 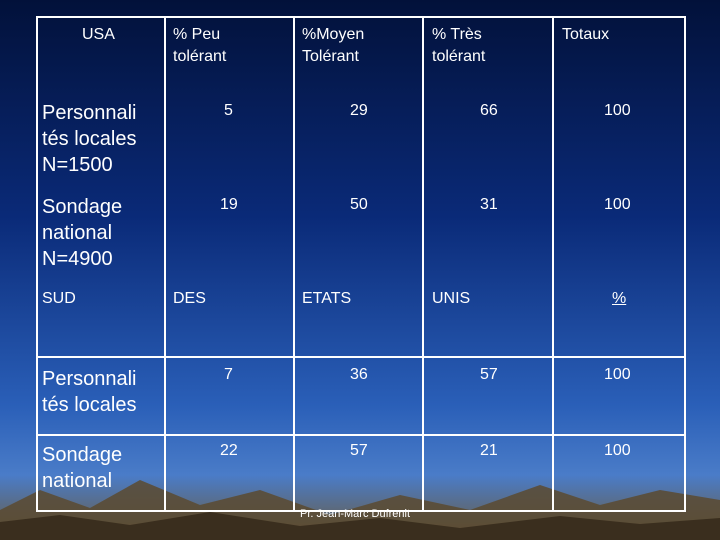 I want to click on header-moyen-tolerant: %Moyen Tolérant, so click(x=333, y=45).